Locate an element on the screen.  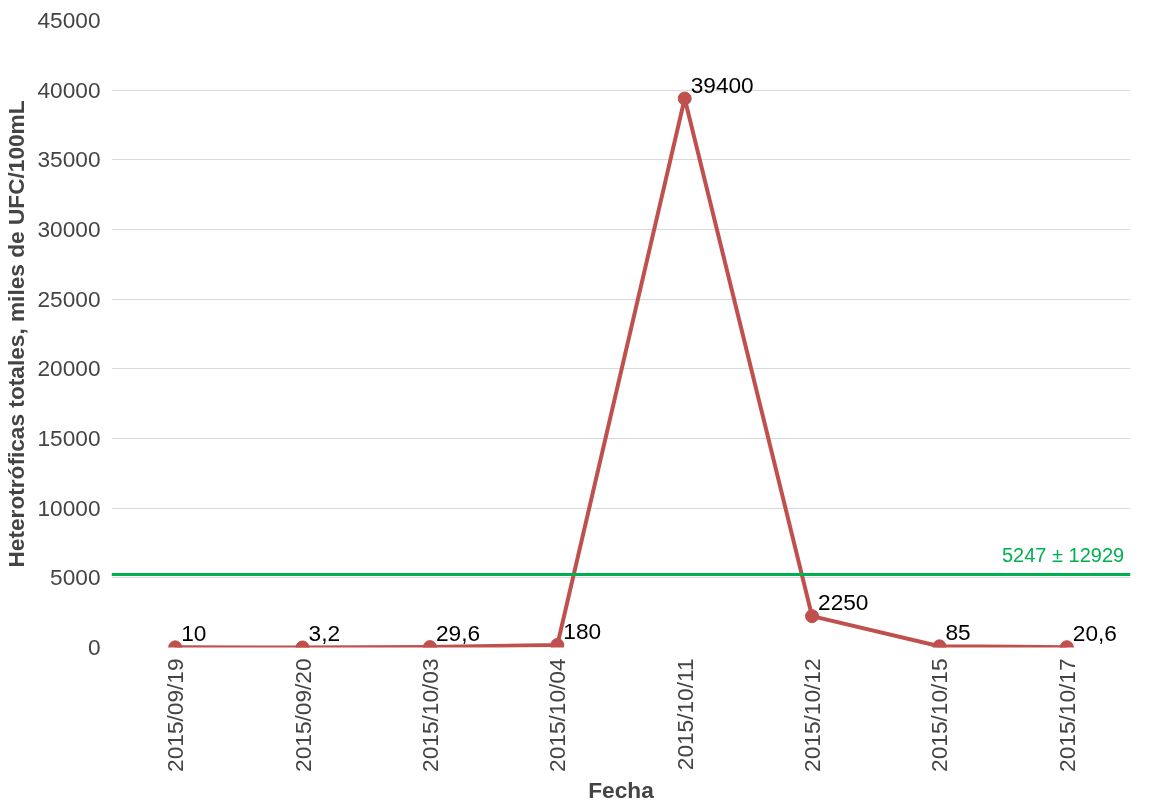
x-tick-label: 2015/10/04 is located at coordinates (557, 715).